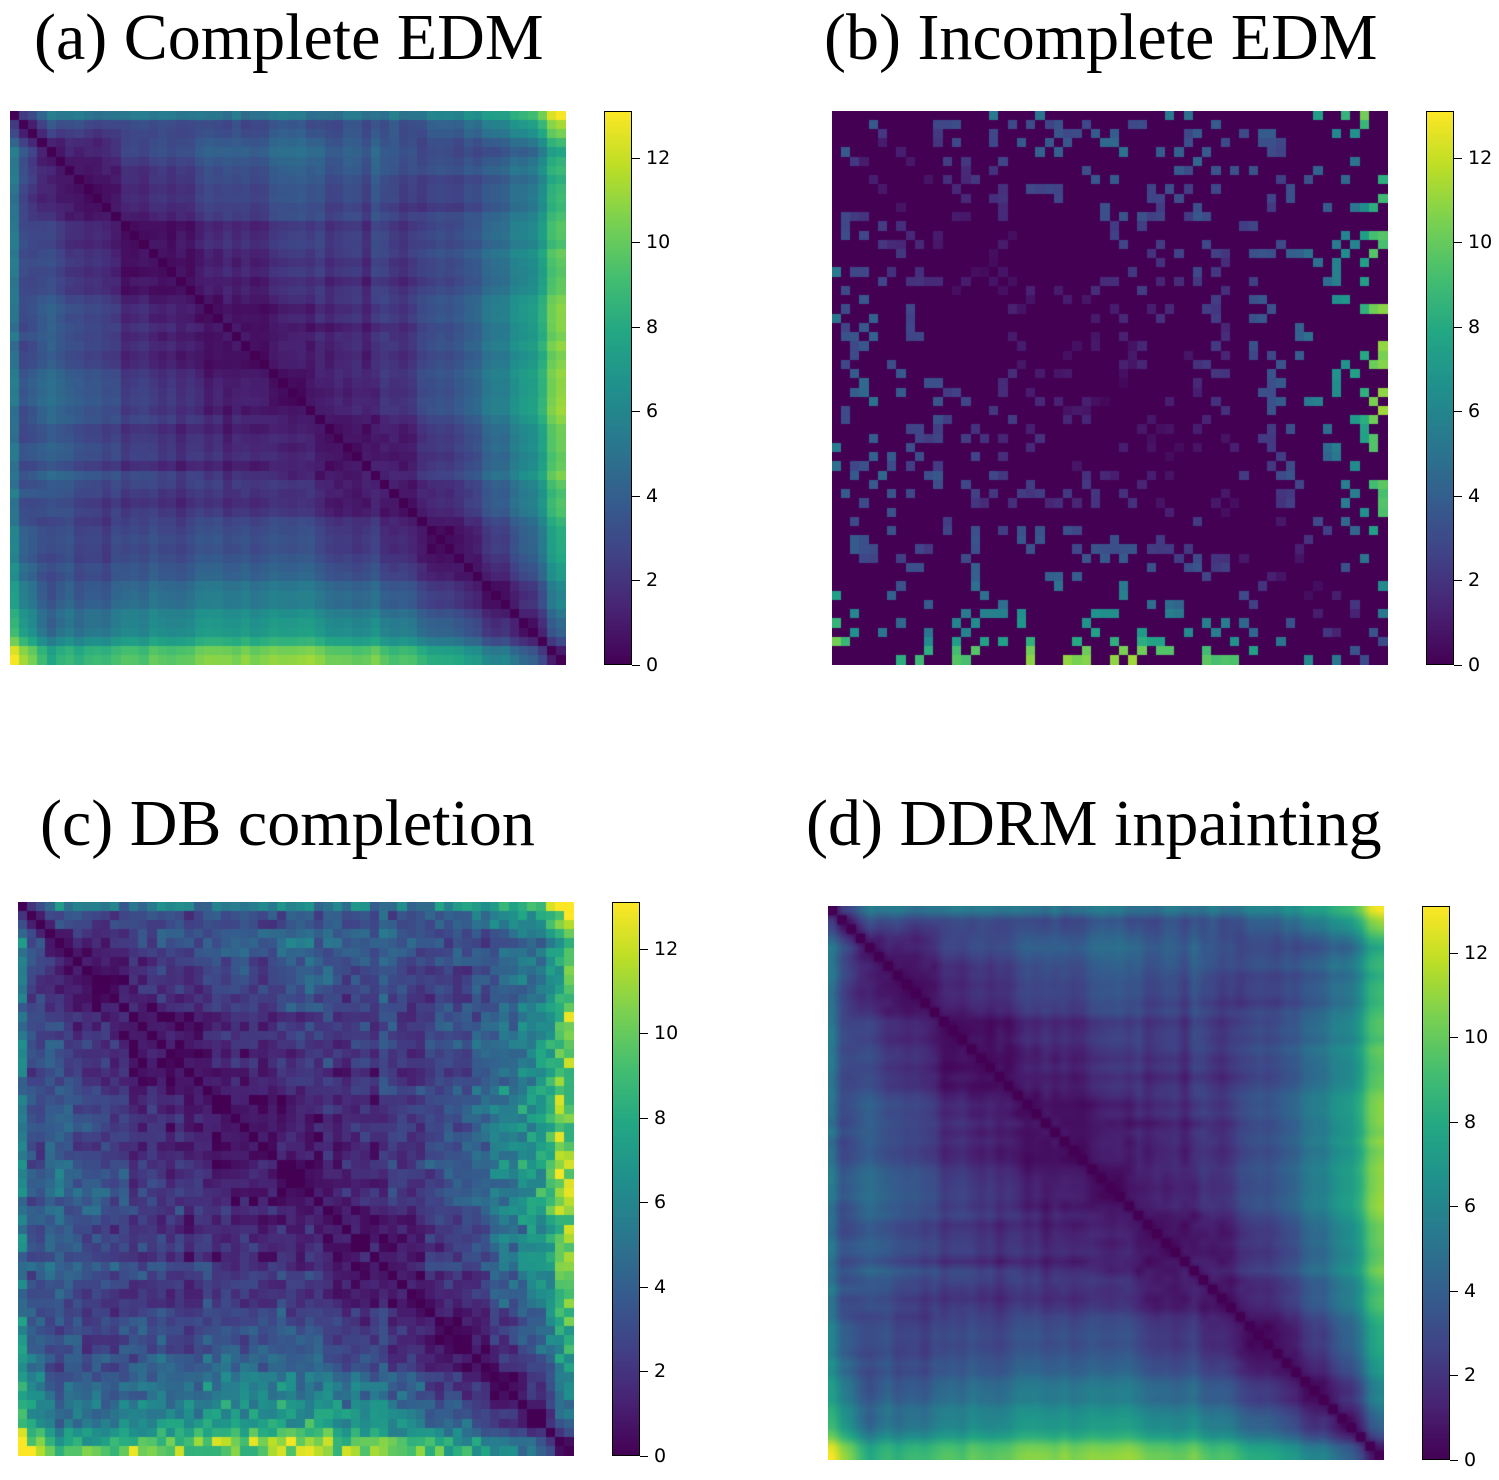 The image size is (1499, 1480). What do you see at coordinates (288, 388) in the screenshot?
I see `heatmap-complete-edm` at bounding box center [288, 388].